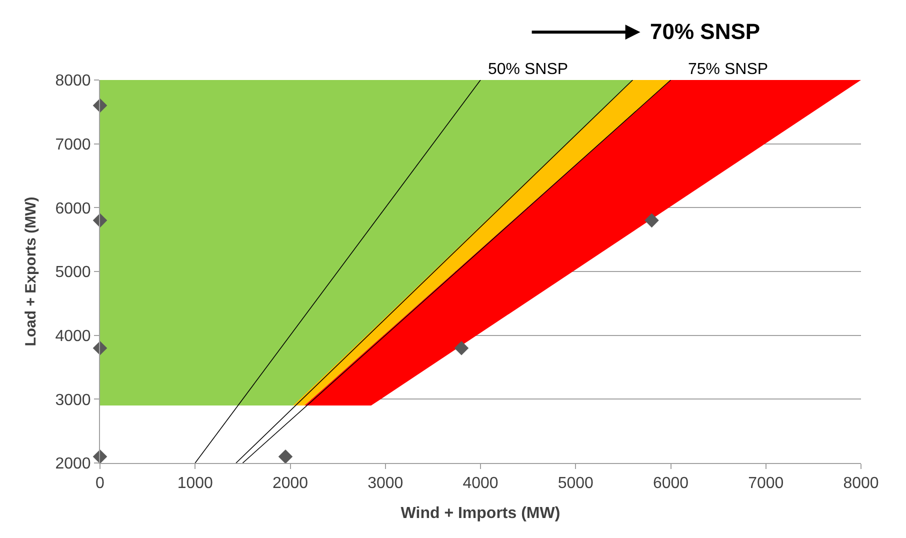  What do you see at coordinates (528, 69) in the screenshot?
I see `annotation: 50% SNSP` at bounding box center [528, 69].